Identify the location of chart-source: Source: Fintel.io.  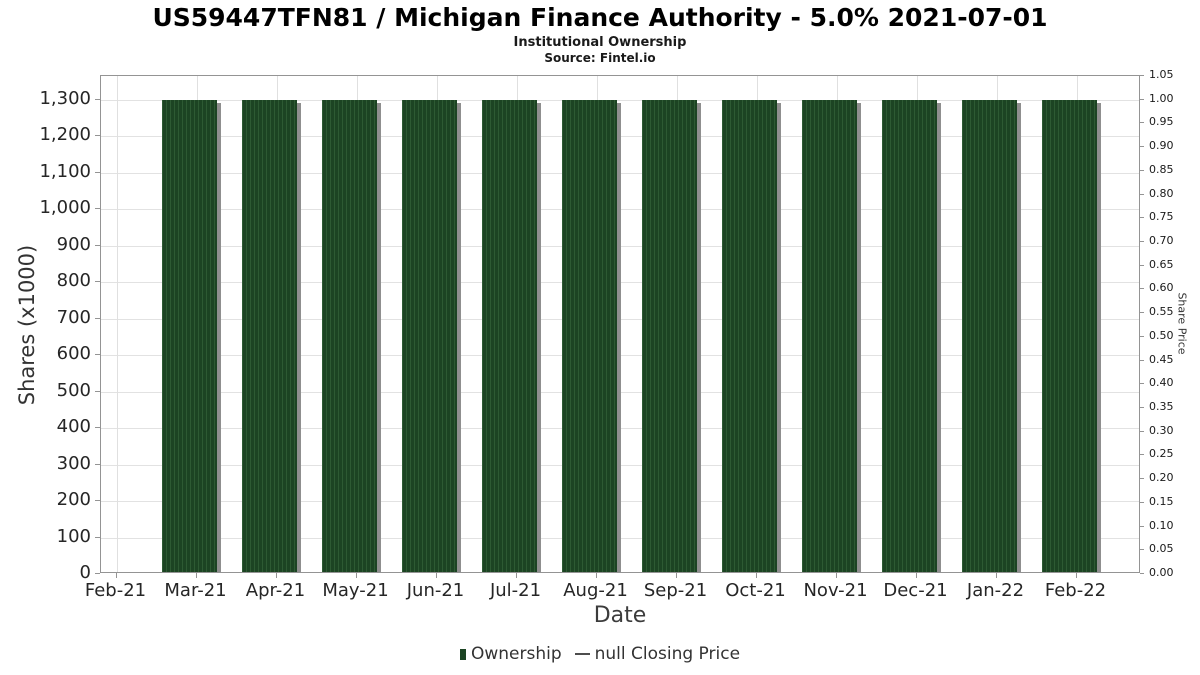
(600, 58).